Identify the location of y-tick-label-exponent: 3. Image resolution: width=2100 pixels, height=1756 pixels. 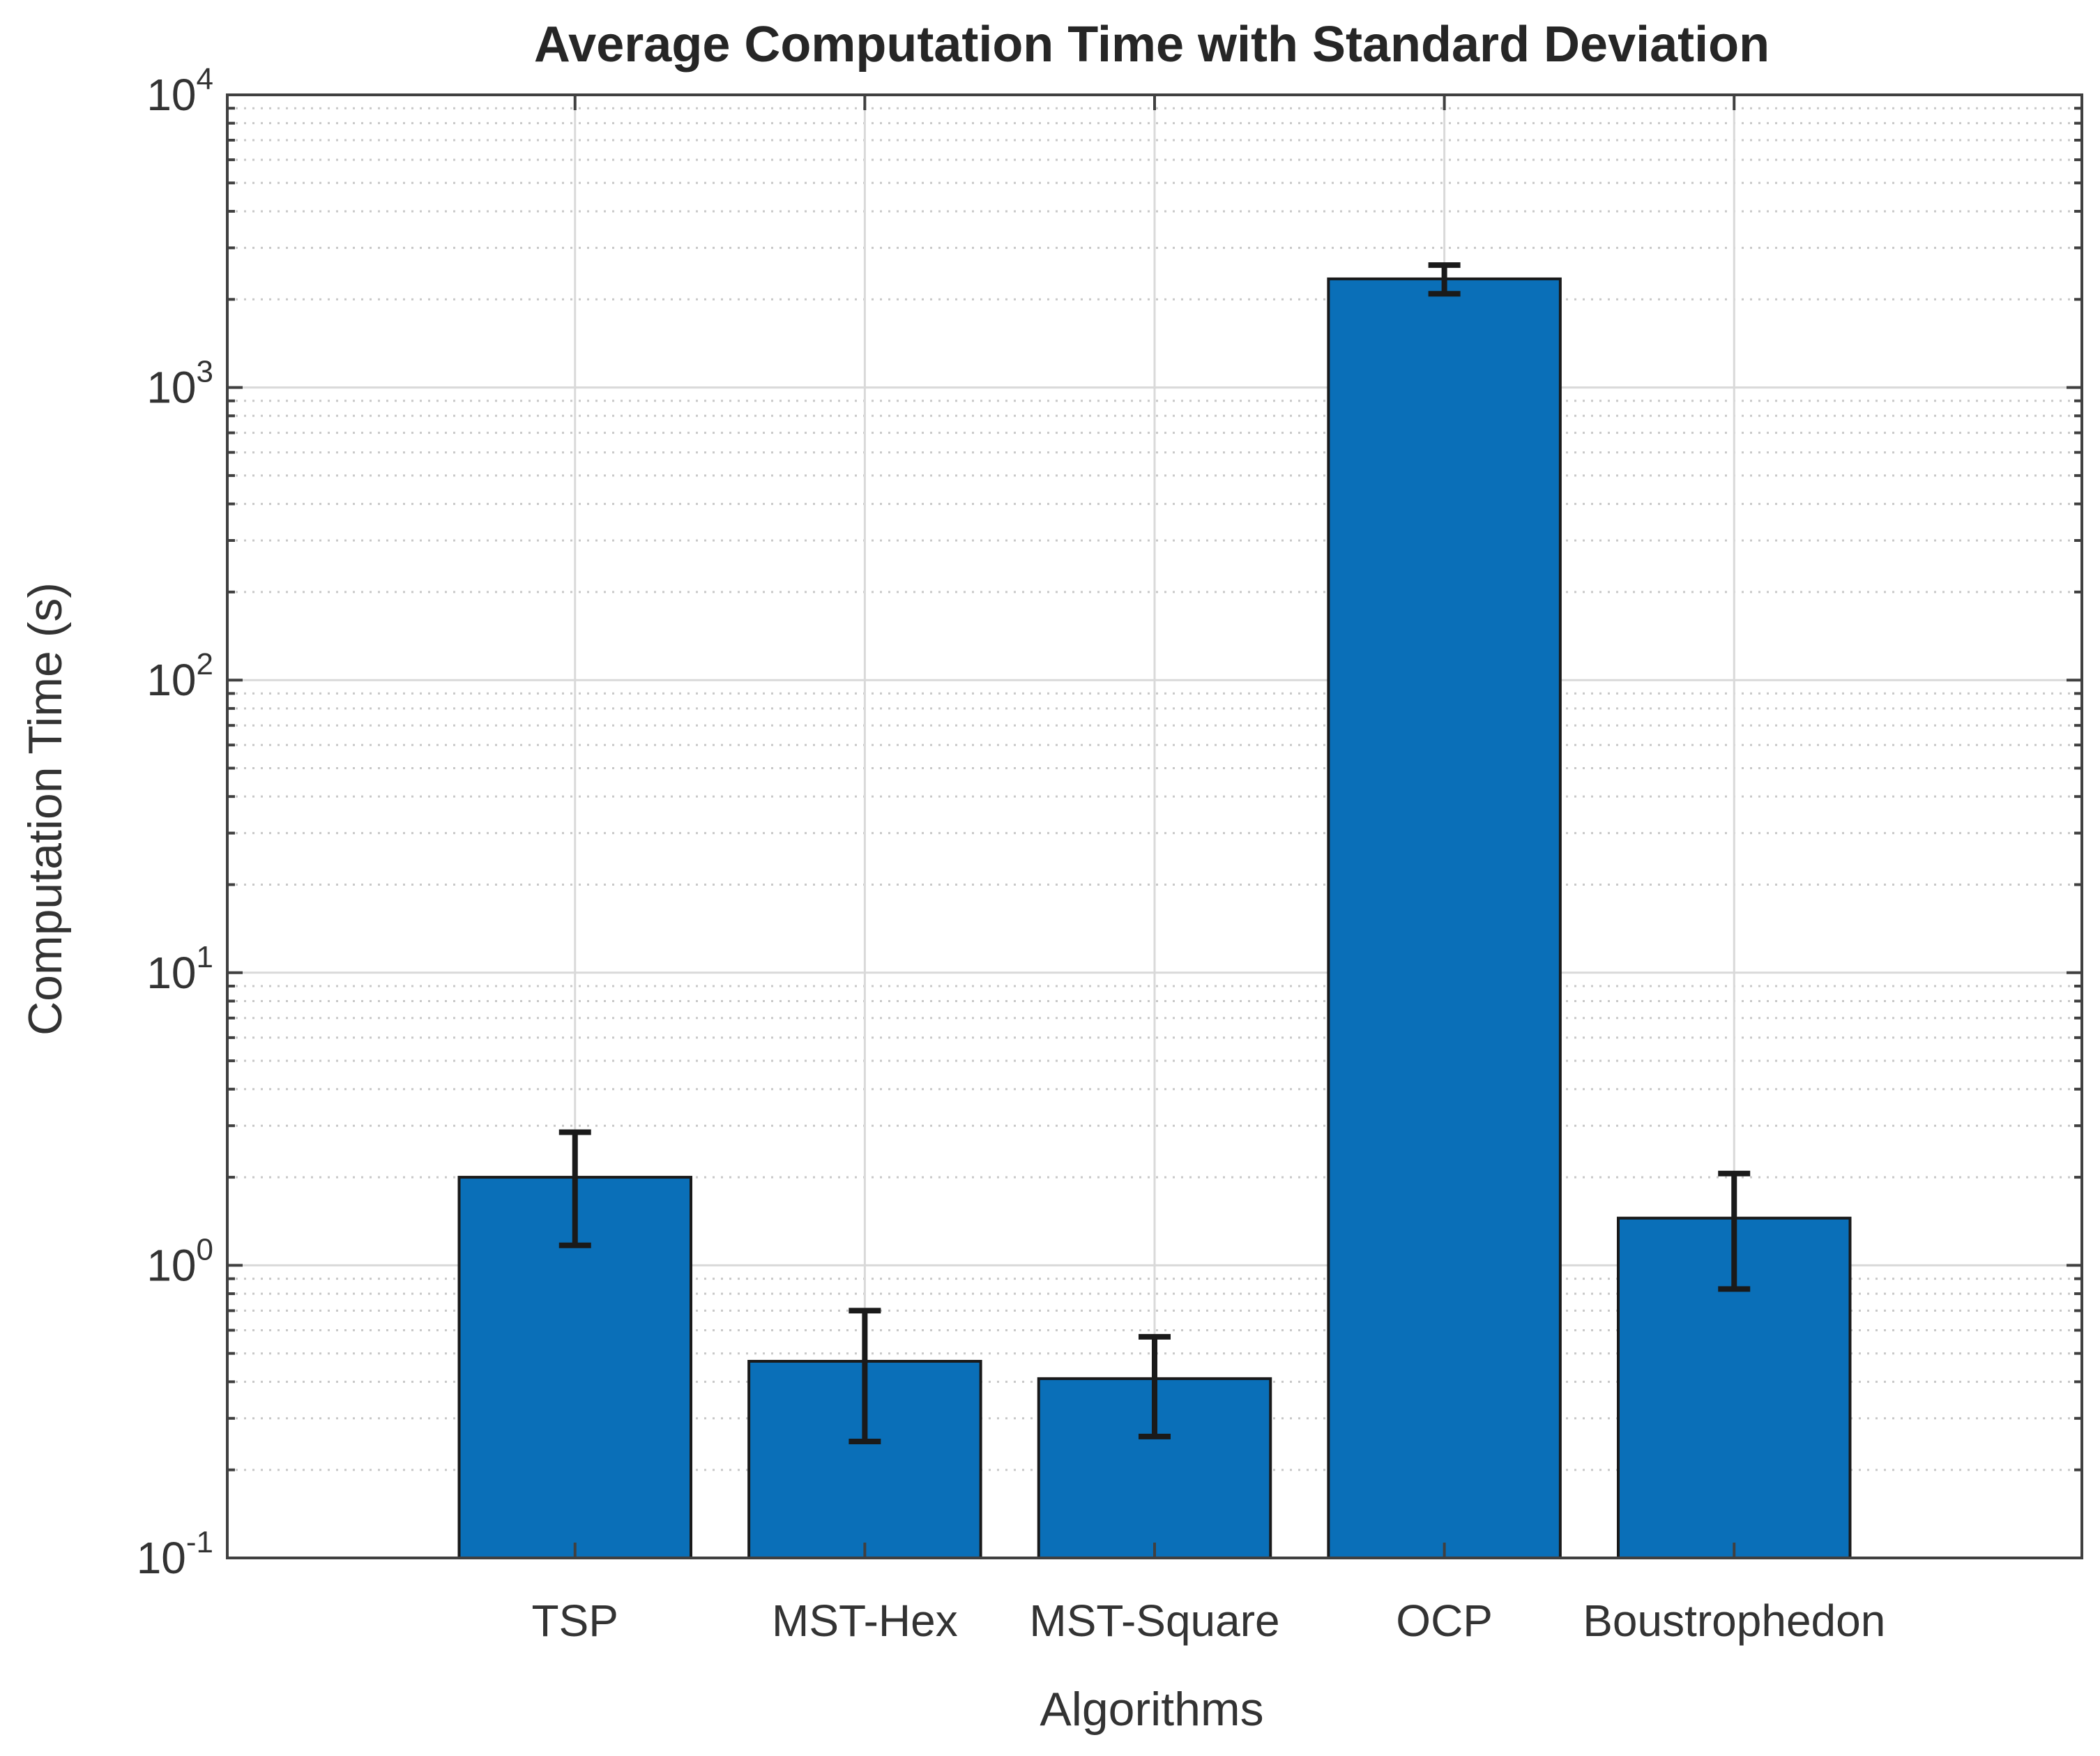
(205, 372).